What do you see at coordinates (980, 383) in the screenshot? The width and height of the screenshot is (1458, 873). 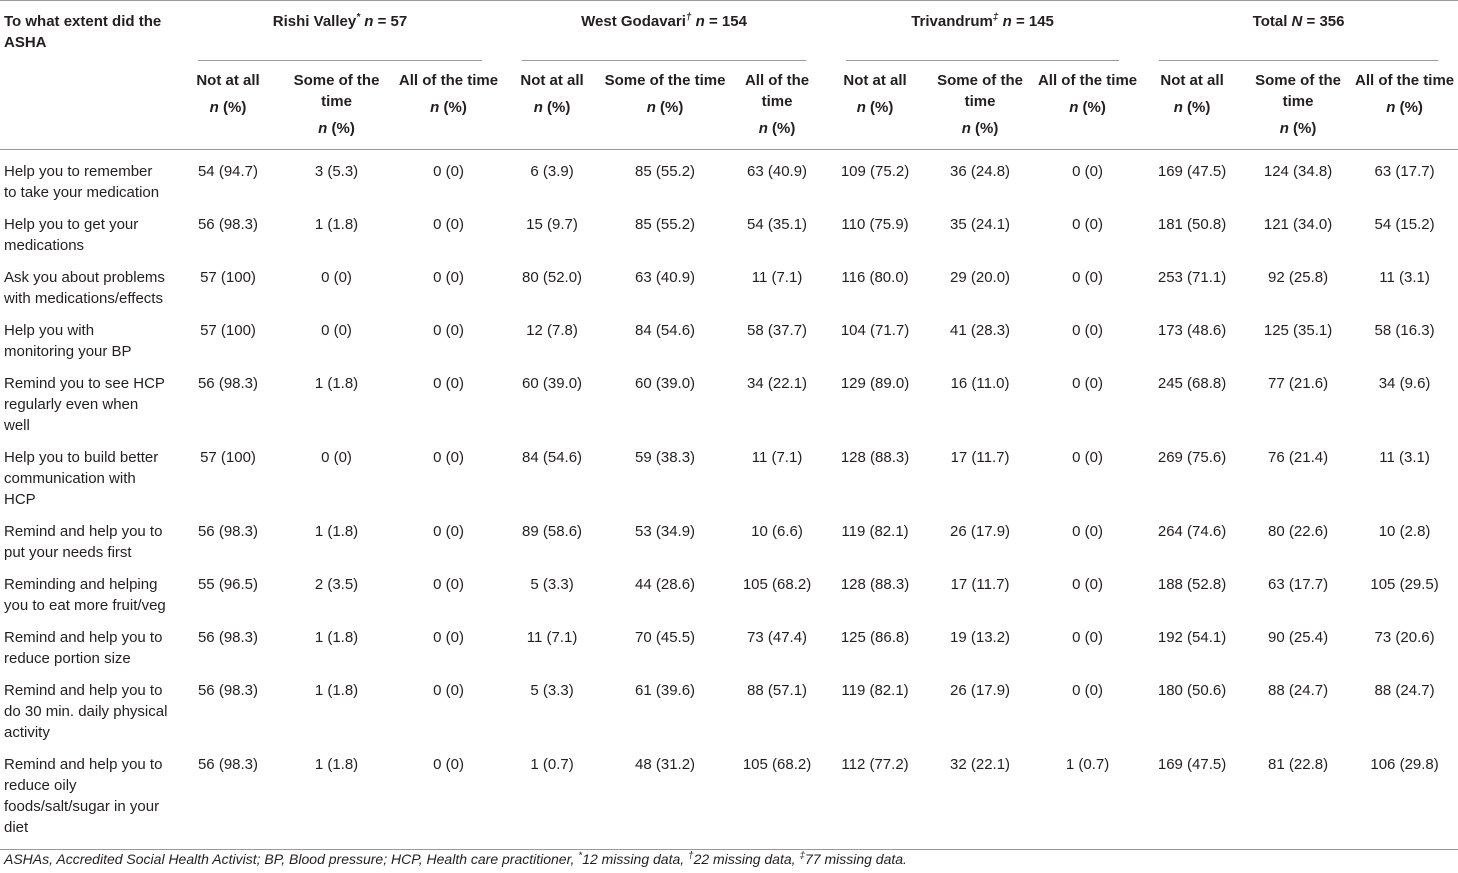 I see `table-cell: 16 (11.0)` at bounding box center [980, 383].